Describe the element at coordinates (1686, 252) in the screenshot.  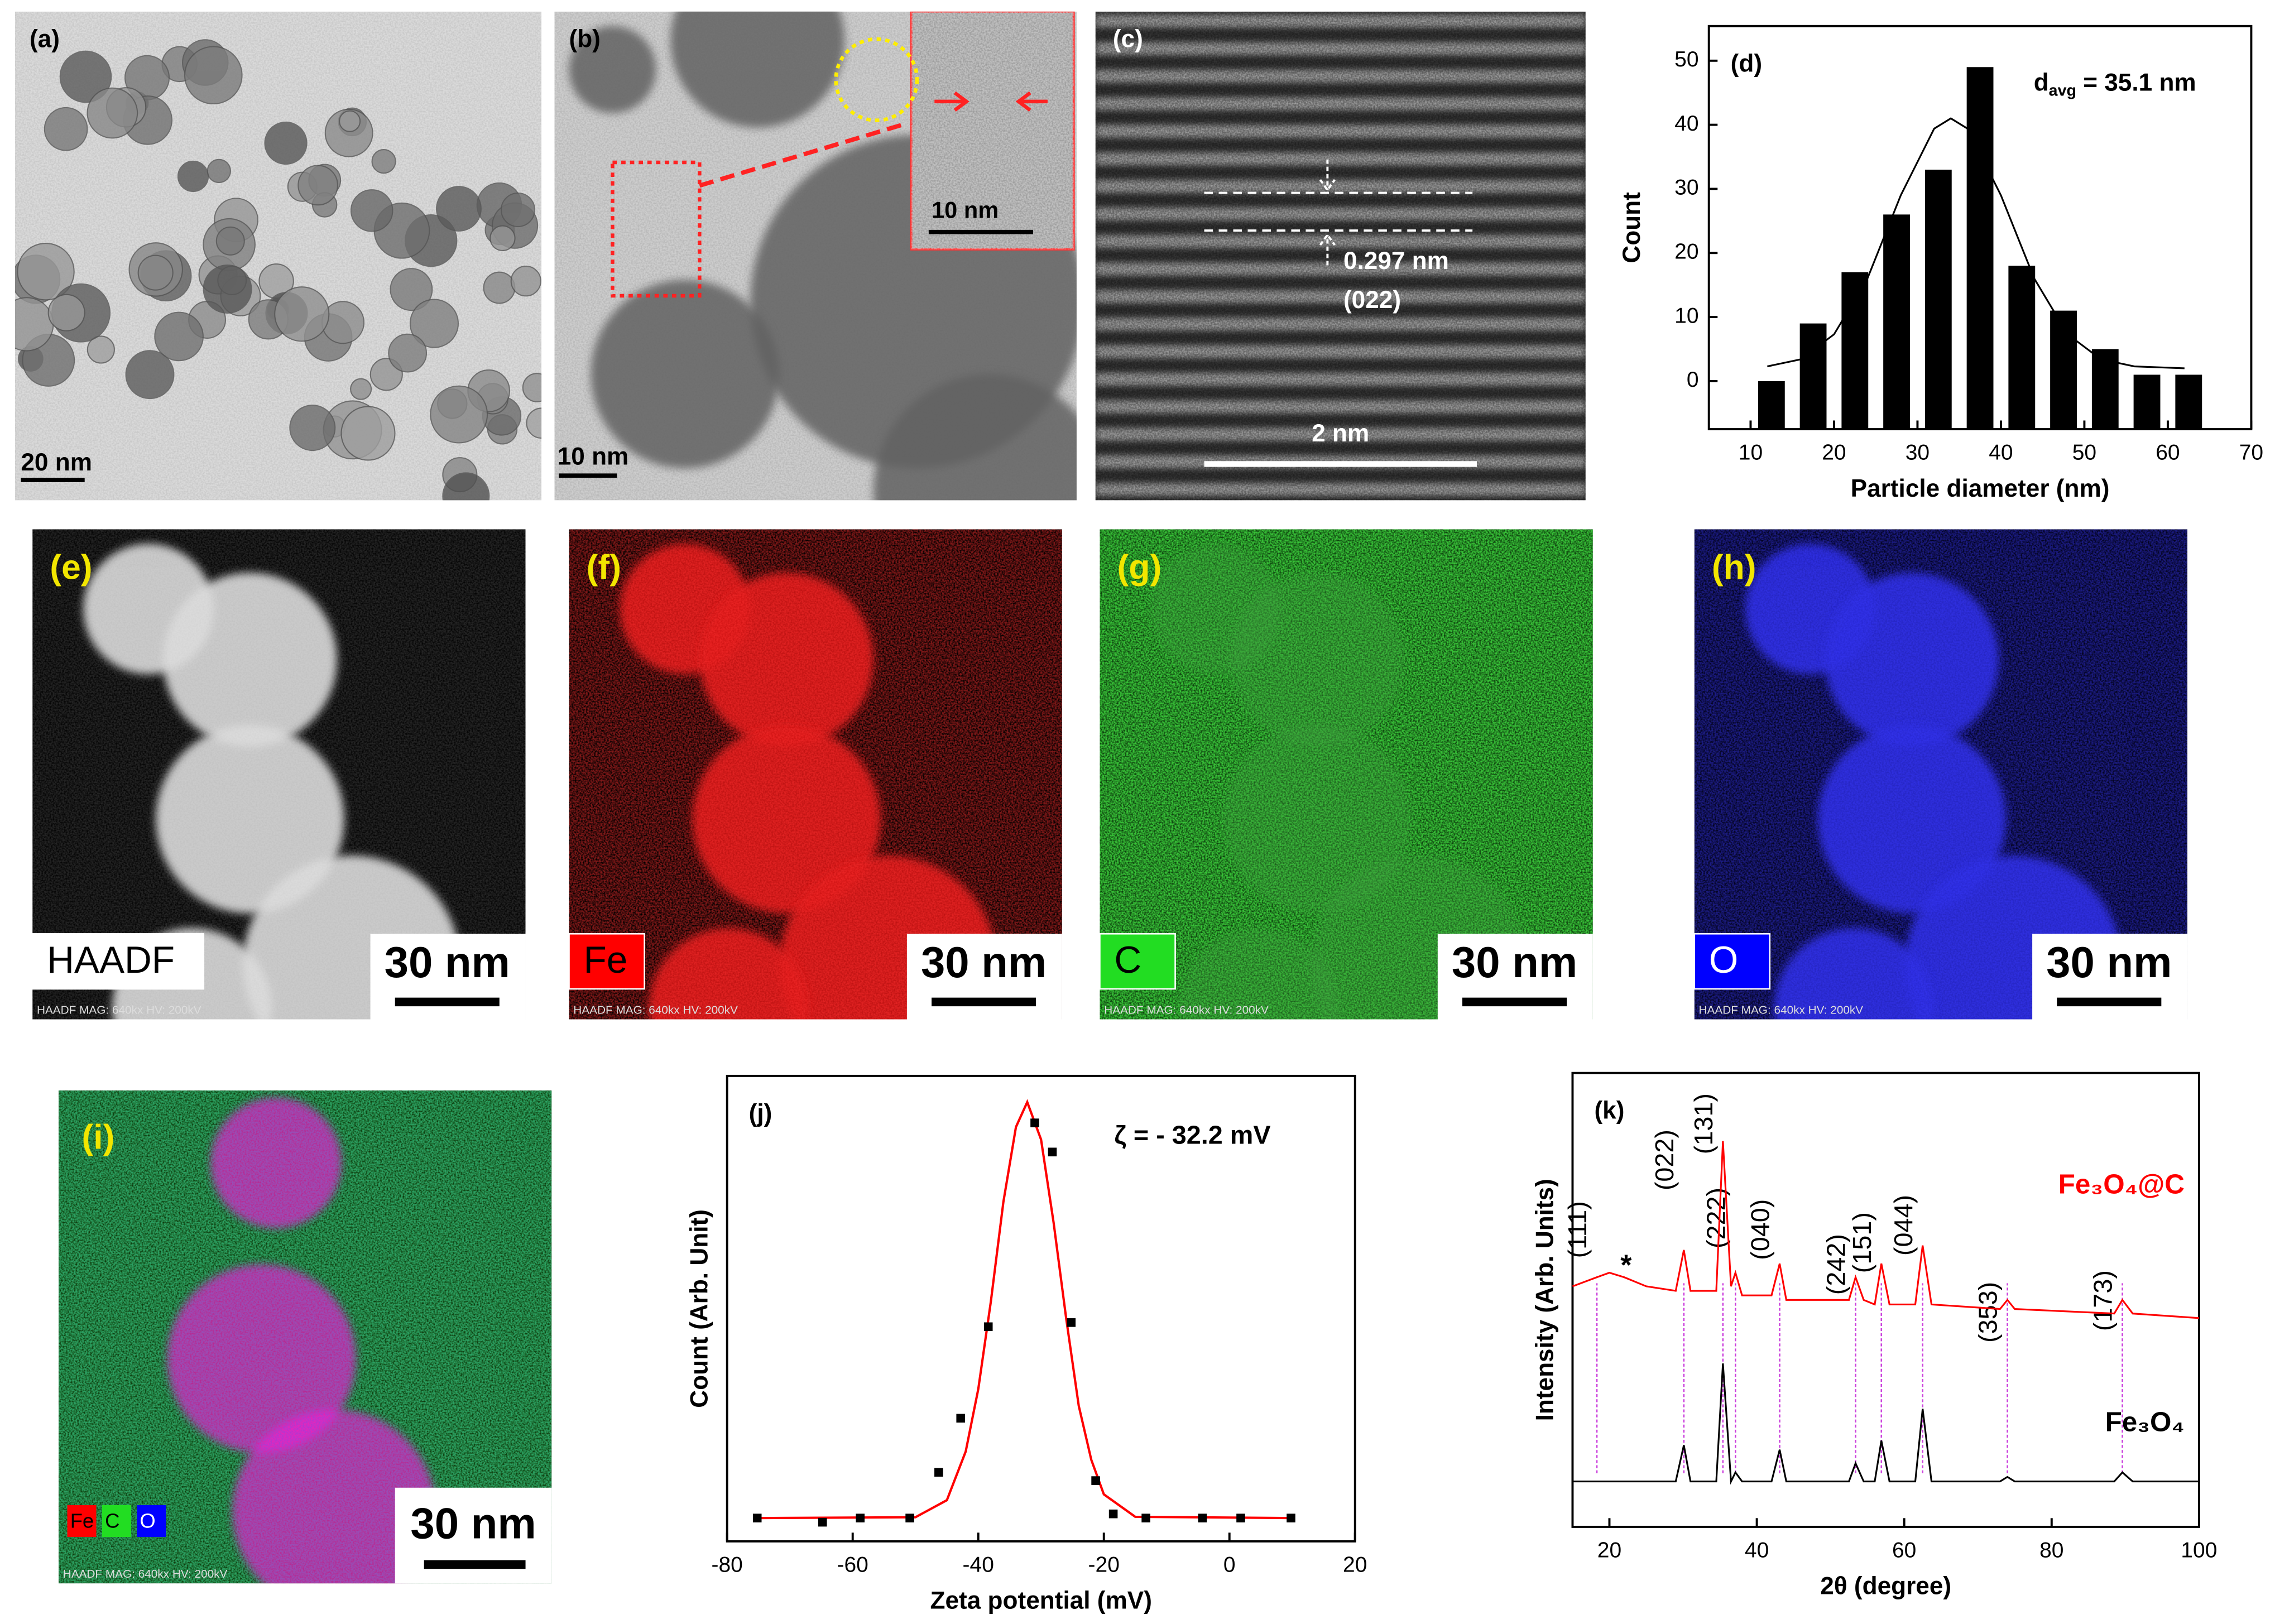
I see `y-tick-label: 20` at that location.